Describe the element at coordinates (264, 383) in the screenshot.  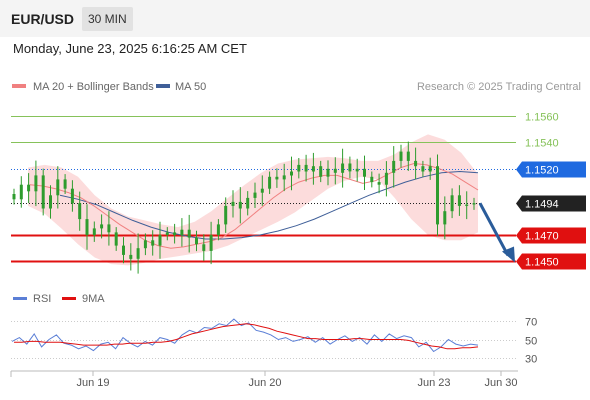
I see `x-tick-label: Jun 20` at that location.